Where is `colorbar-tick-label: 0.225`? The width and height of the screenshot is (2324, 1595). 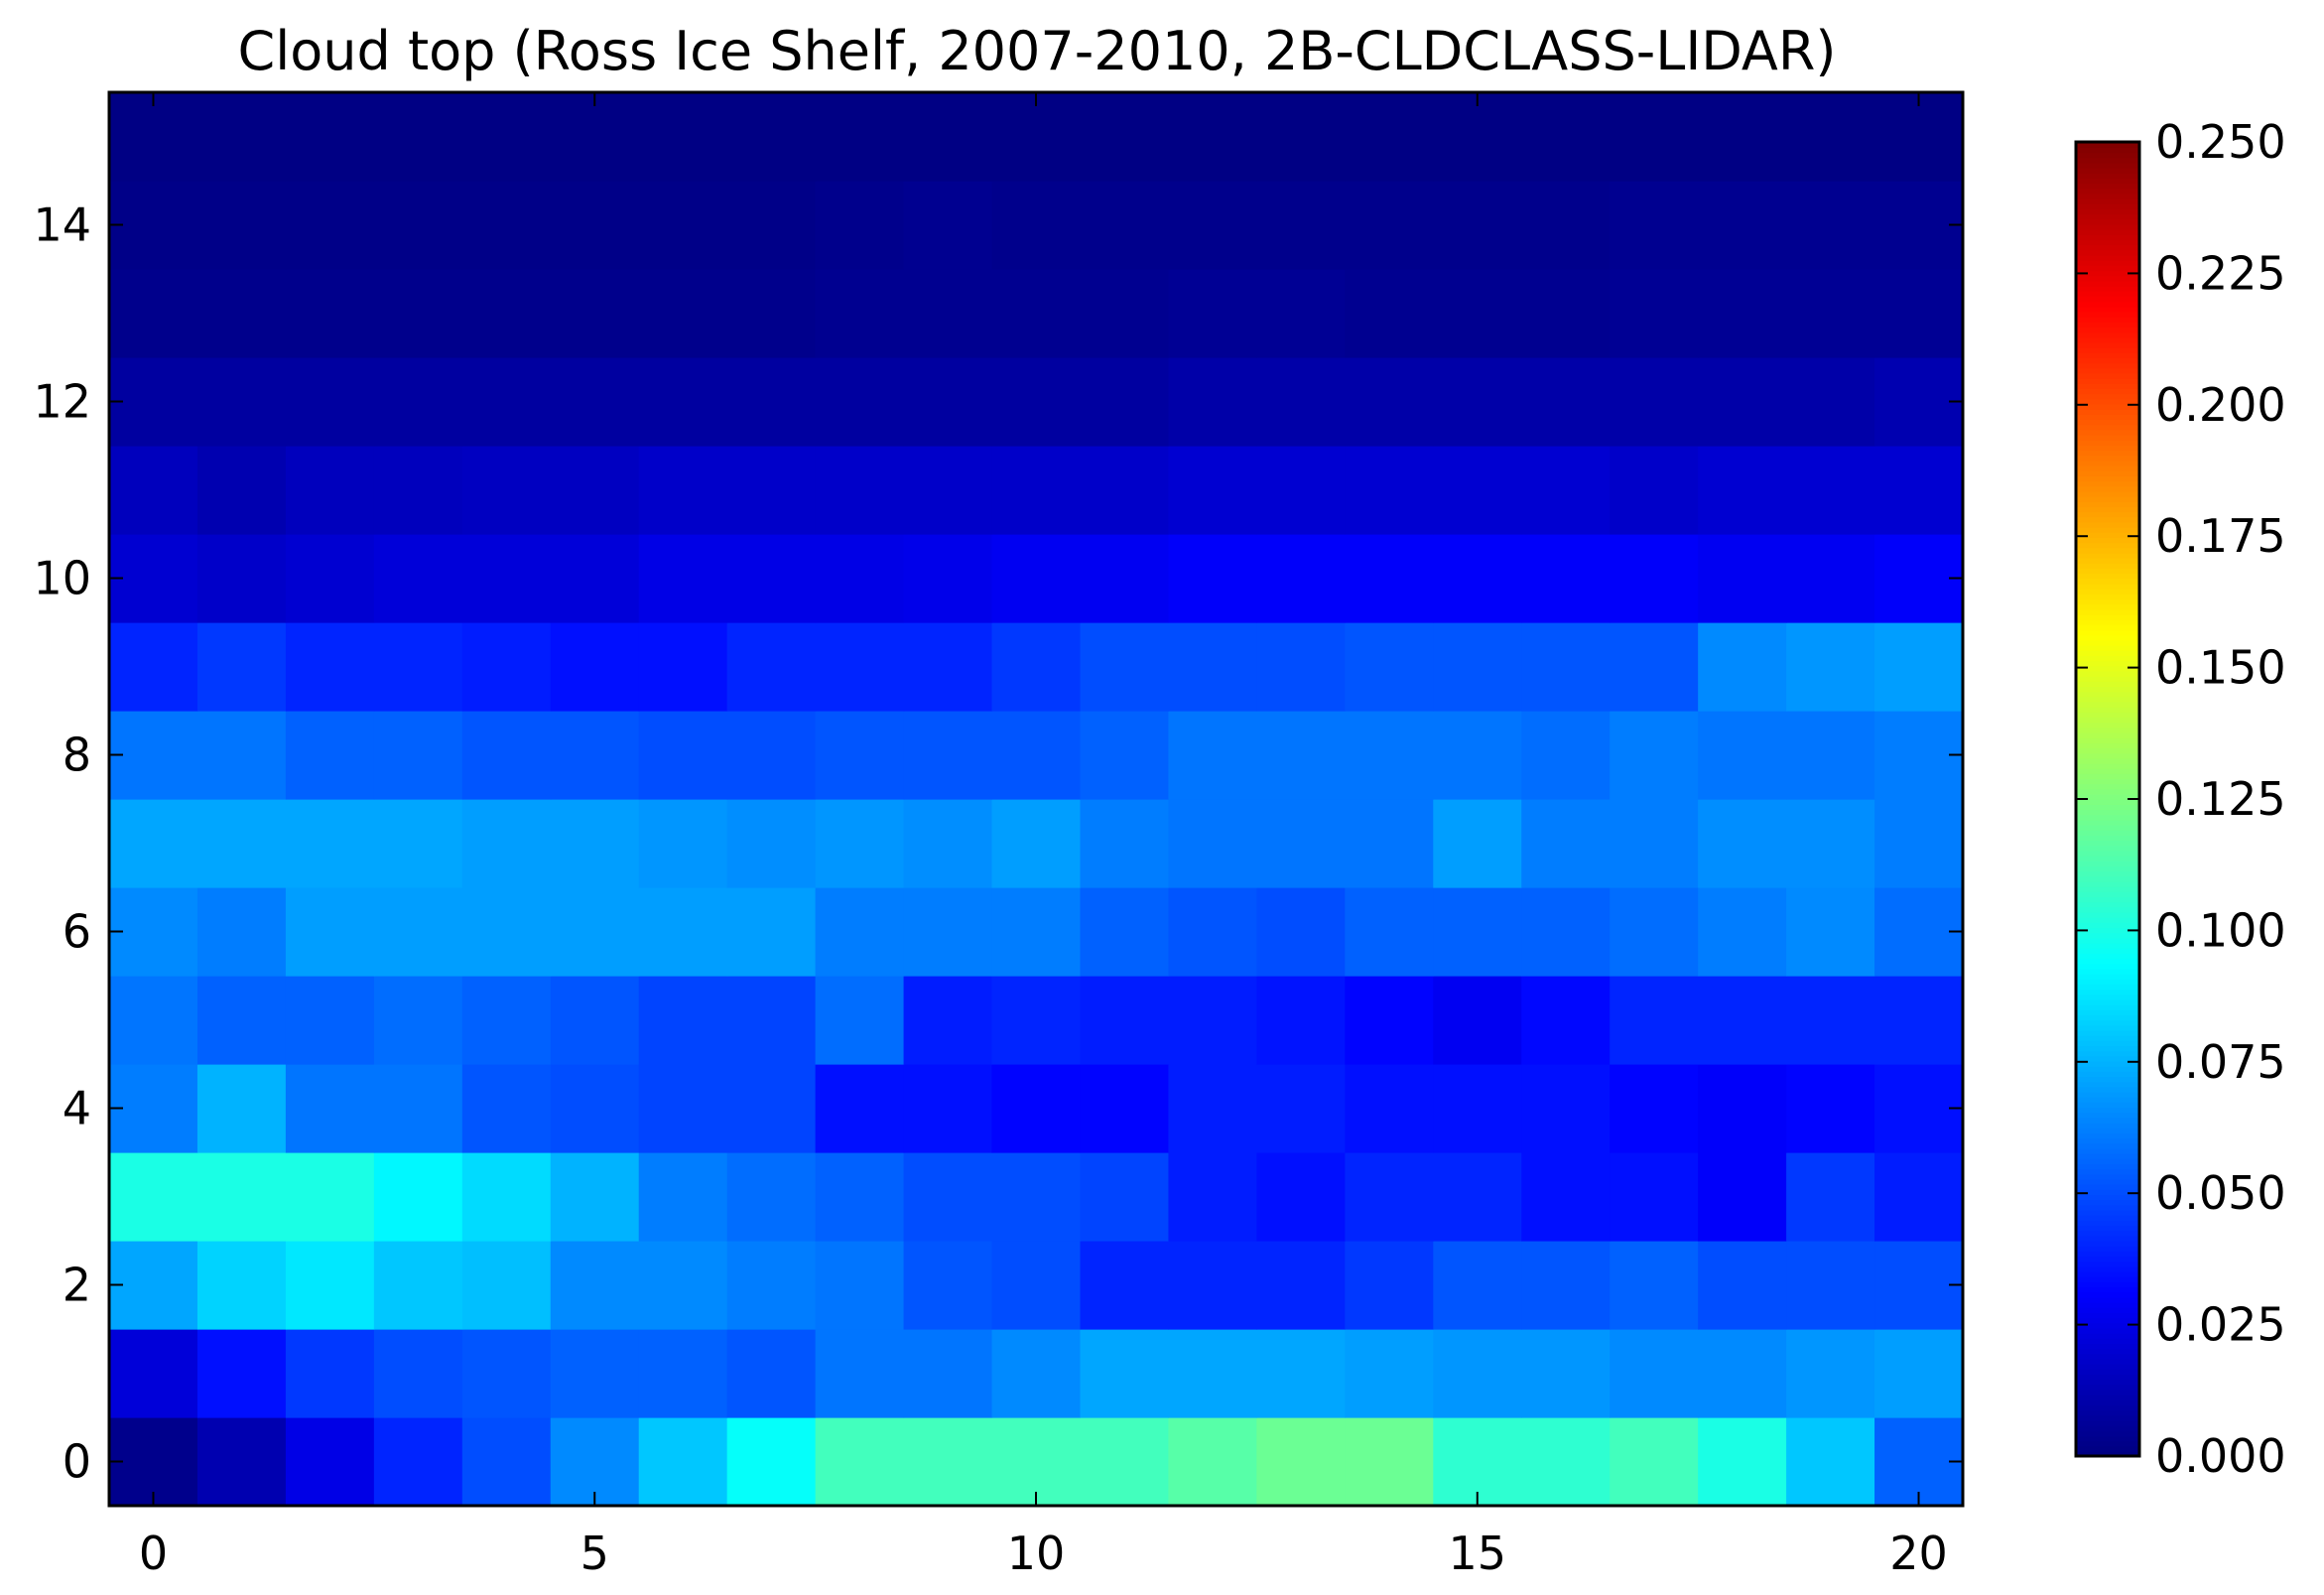 colorbar-tick-label: 0.225 is located at coordinates (2220, 273).